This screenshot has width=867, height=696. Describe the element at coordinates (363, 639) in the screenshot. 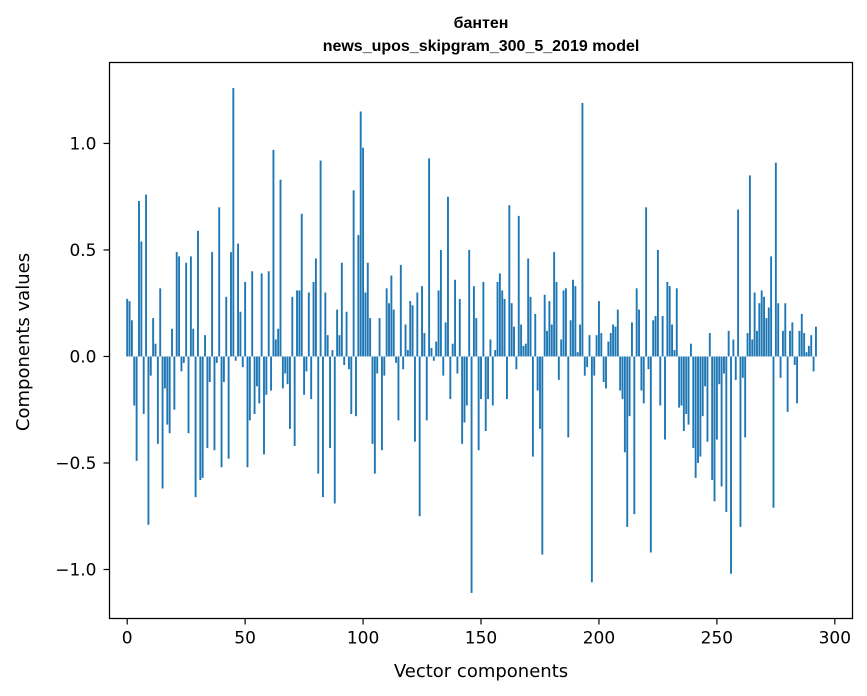

I see `x-tick-label: 100` at that location.